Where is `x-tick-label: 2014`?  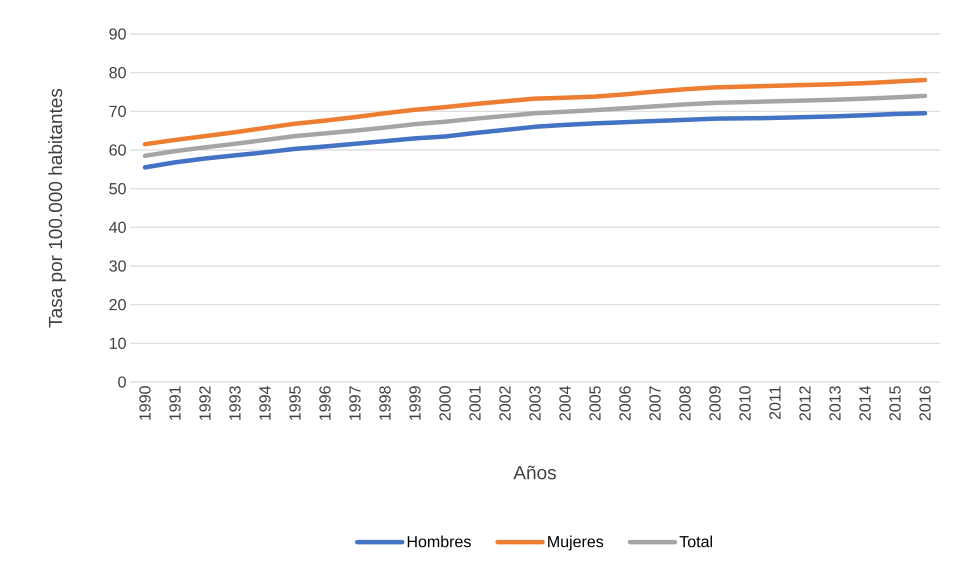
x-tick-label: 2014 is located at coordinates (865, 403).